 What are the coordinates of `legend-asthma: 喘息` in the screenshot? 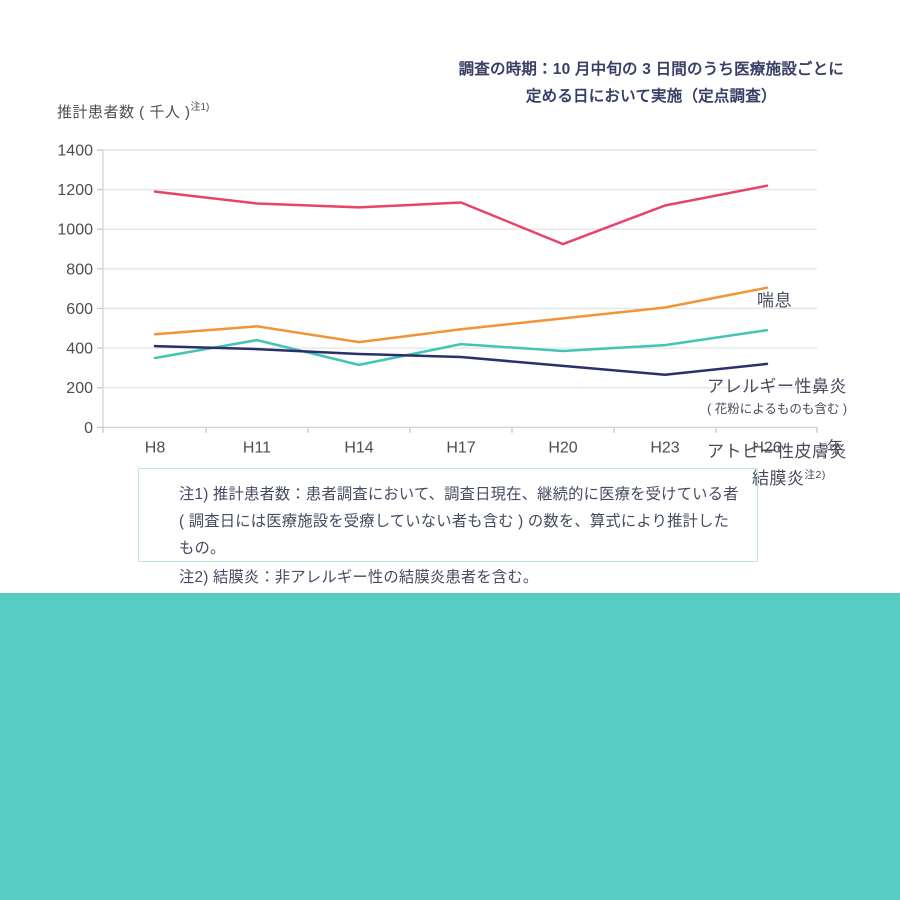 It's located at (774, 298).